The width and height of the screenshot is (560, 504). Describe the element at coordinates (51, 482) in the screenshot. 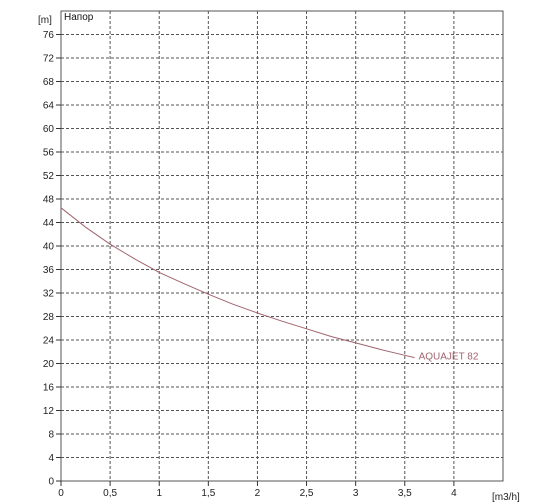

I see `y-tick-label: 0` at that location.